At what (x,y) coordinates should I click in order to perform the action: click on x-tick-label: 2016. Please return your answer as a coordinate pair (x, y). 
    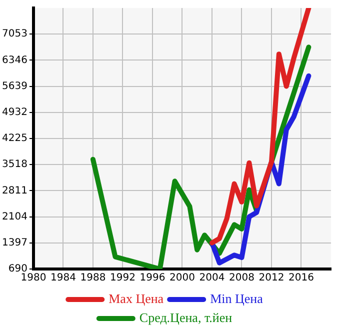
    Looking at the image, I should click on (301, 278).